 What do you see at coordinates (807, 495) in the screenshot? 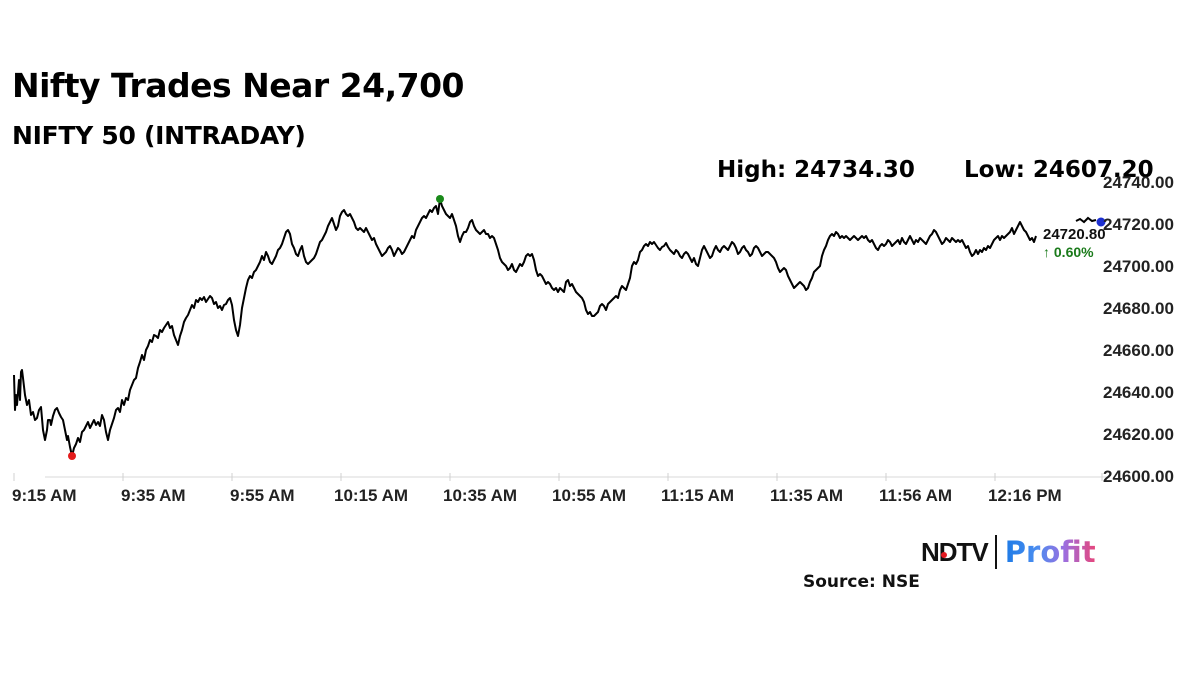
I see `x-tick-label: 11:35 AM` at bounding box center [807, 495].